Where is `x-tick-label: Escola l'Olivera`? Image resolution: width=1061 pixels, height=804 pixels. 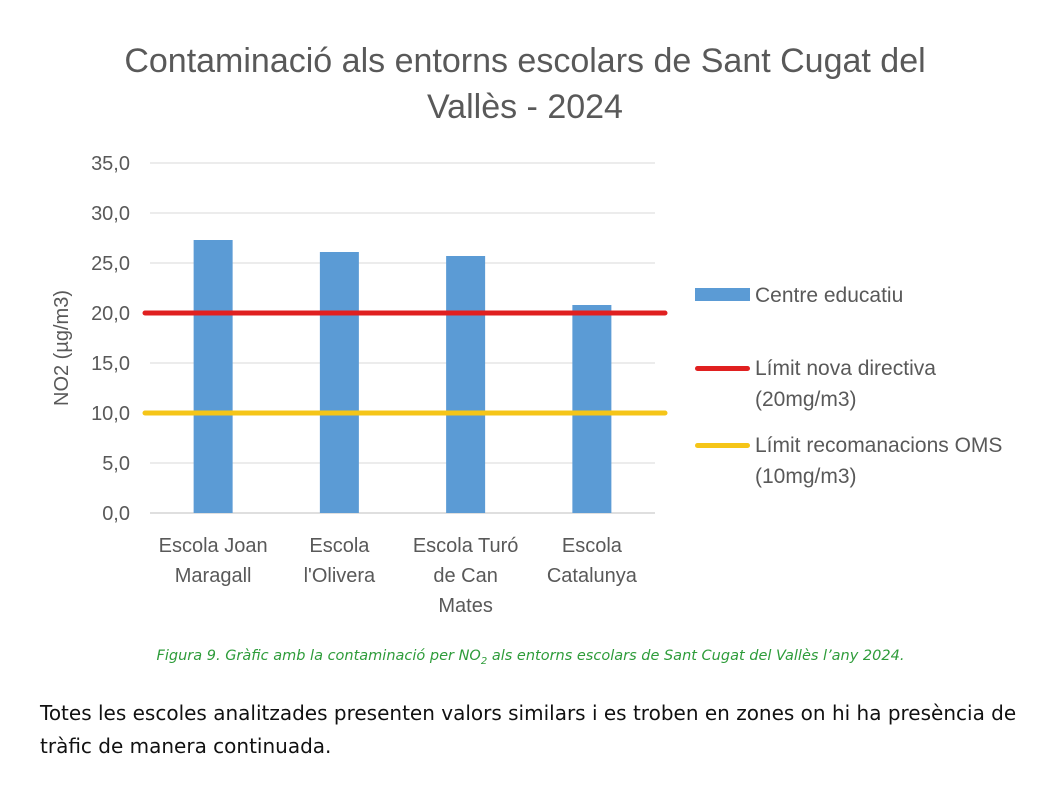 x-tick-label: Escola l'Olivera is located at coordinates (340, 561).